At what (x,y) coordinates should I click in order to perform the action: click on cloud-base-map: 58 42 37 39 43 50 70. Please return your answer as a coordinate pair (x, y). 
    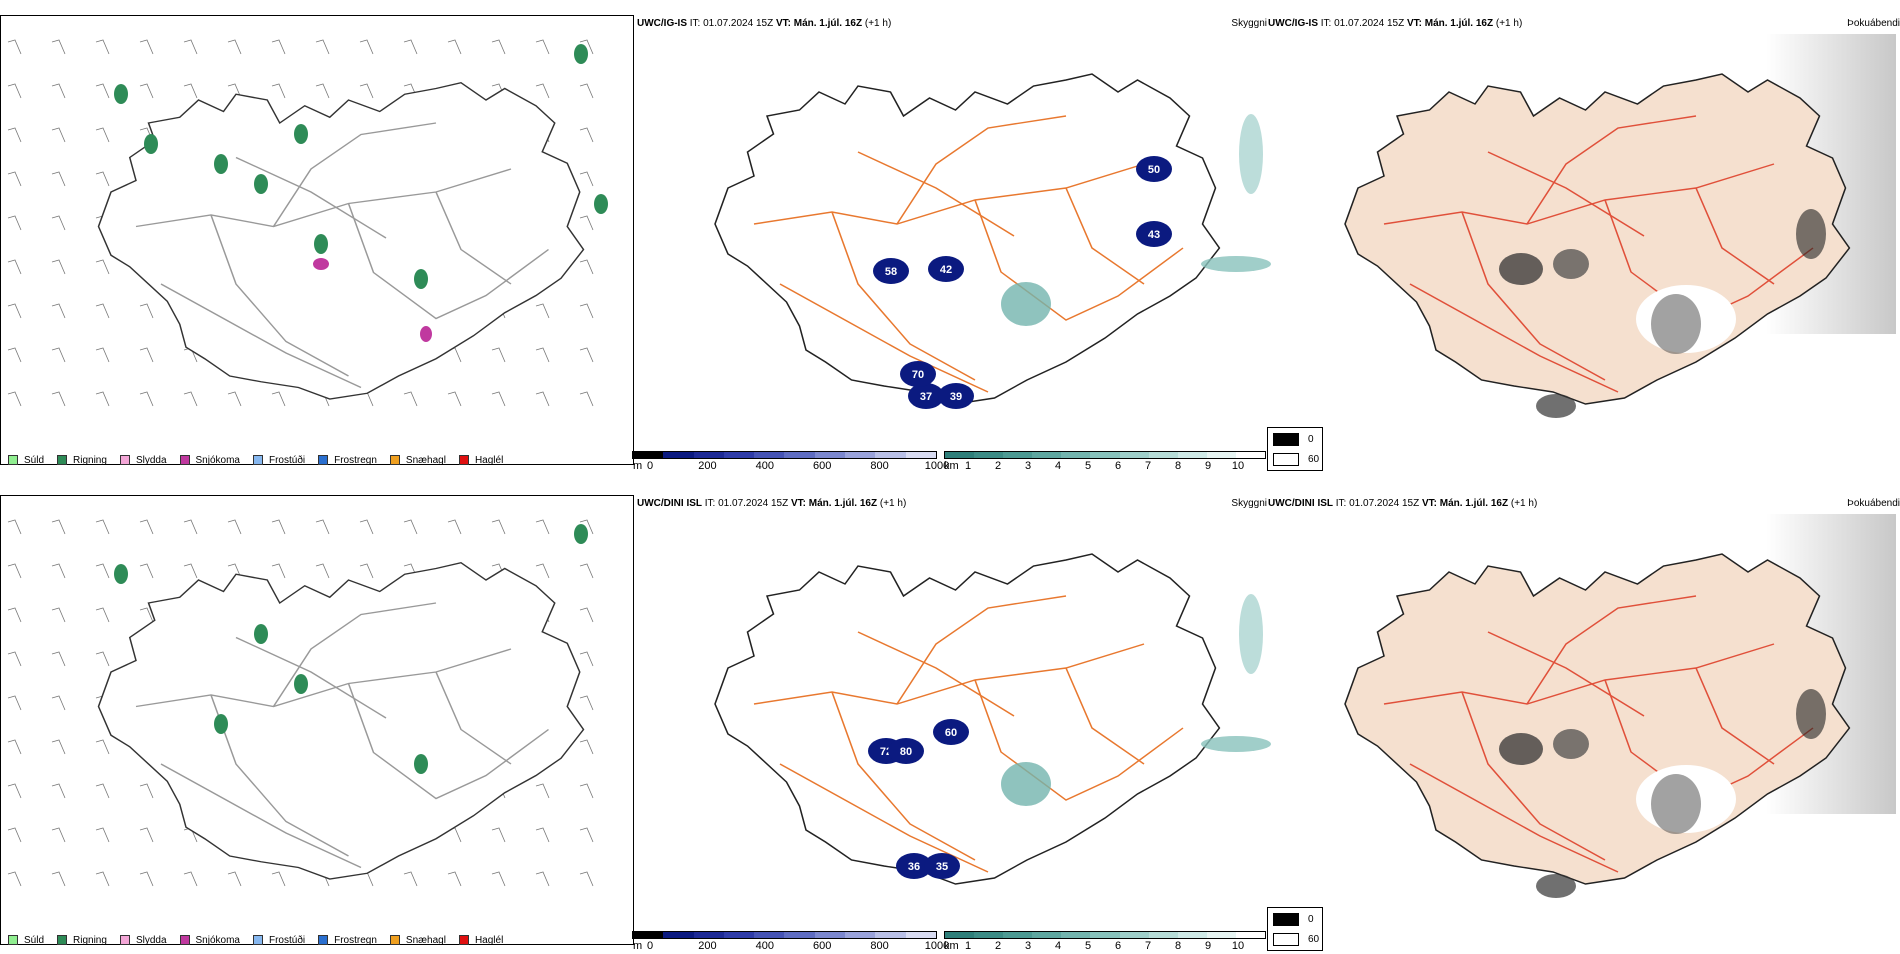
    Looking at the image, I should click on (953, 234).